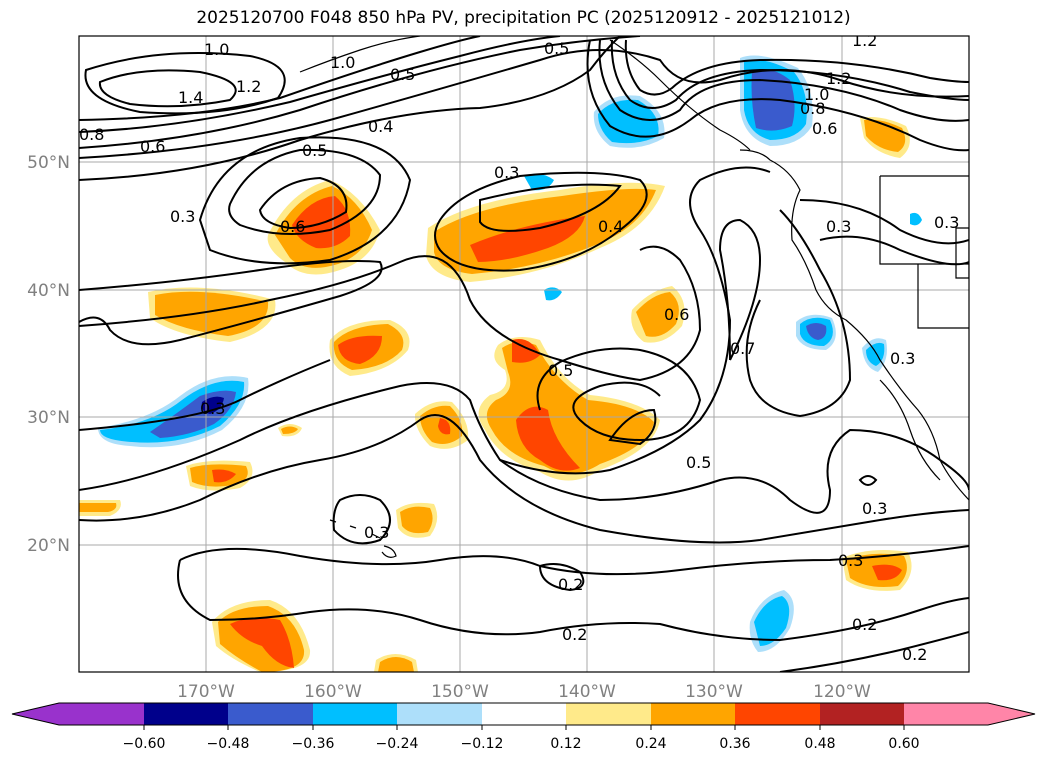 The width and height of the screenshot is (1047, 765). Describe the element at coordinates (565, 744) in the screenshot. I see `colorbar-tick-label: 0.12` at that location.